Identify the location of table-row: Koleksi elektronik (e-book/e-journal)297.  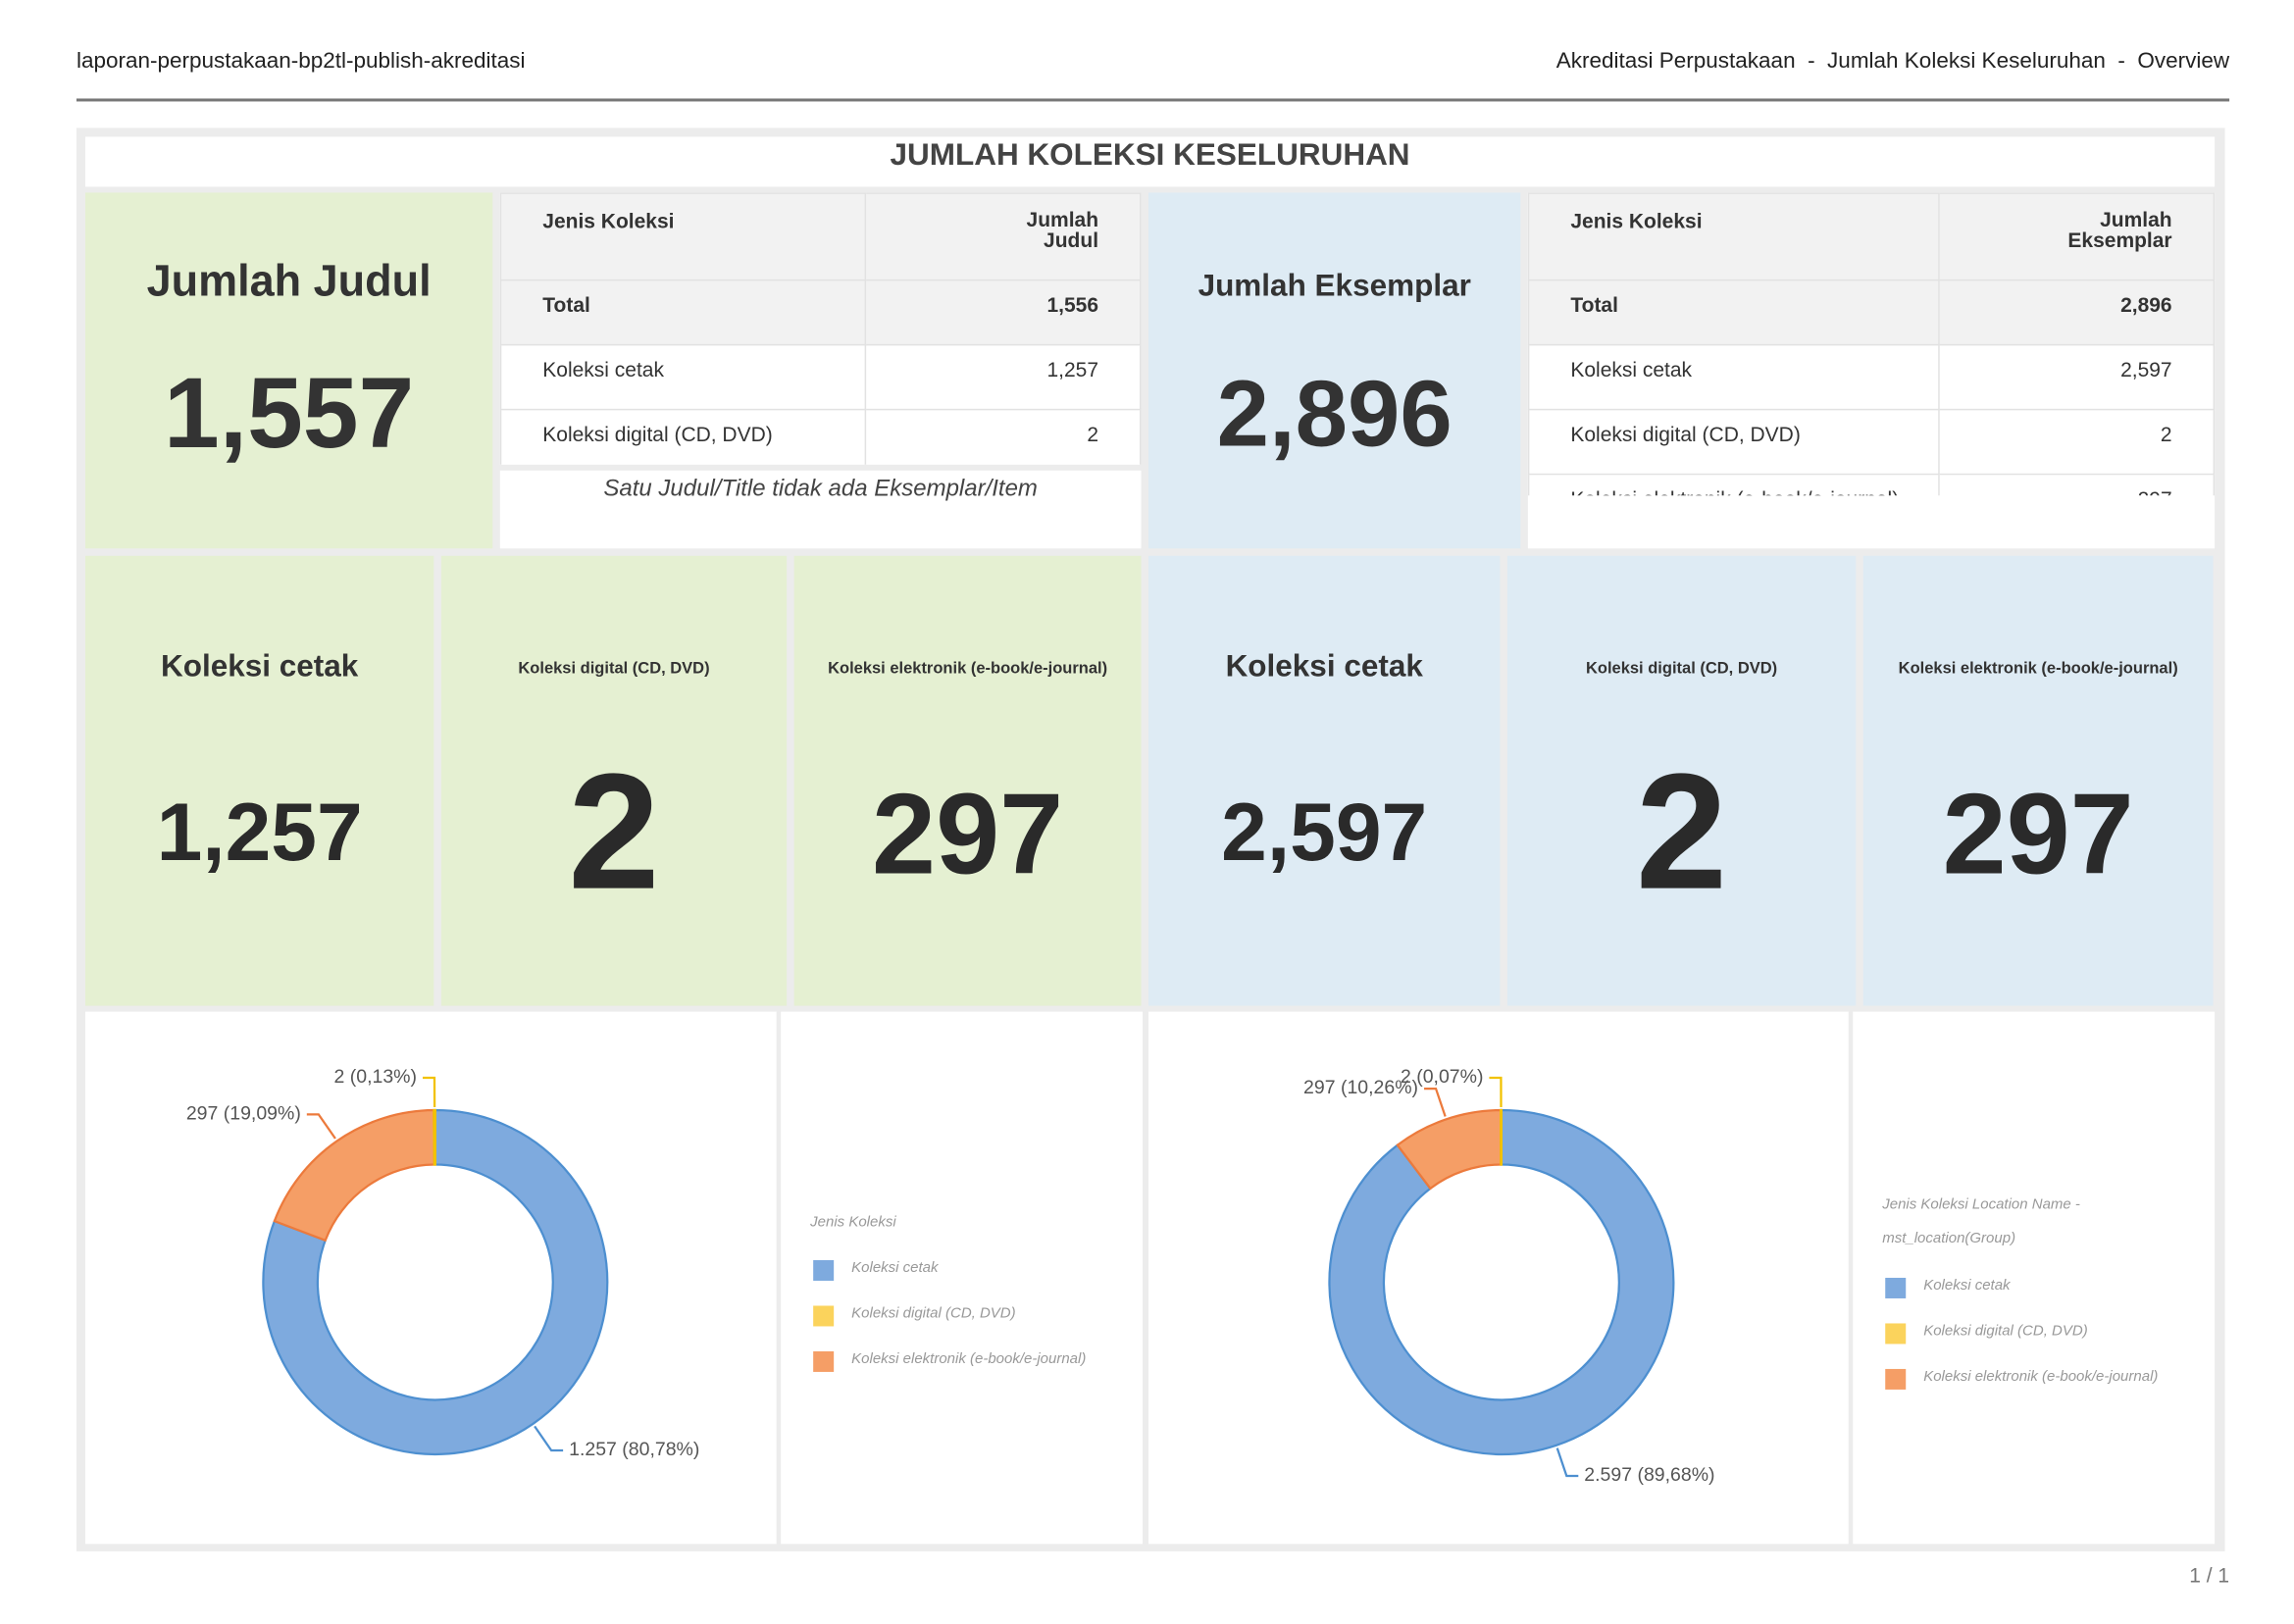
(1871, 484).